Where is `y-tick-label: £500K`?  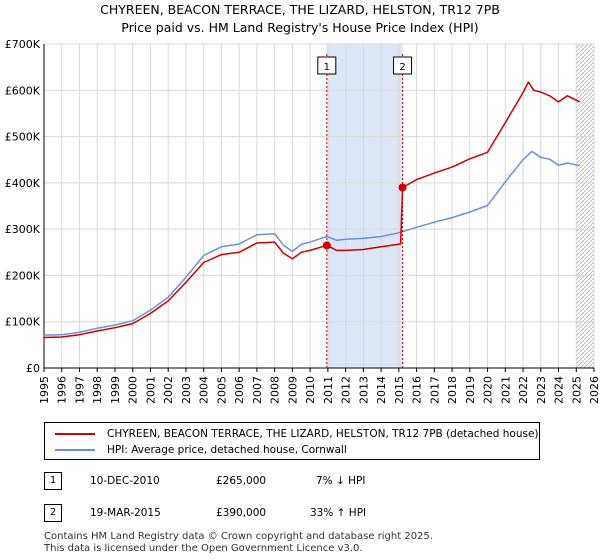
y-tick-label: £500K is located at coordinates (23, 137).